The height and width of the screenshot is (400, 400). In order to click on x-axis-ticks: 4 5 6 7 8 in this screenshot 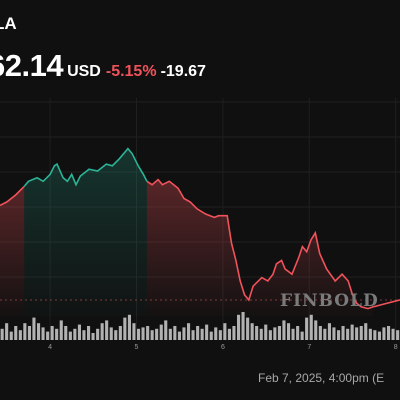, I will do `click(223, 347)`.